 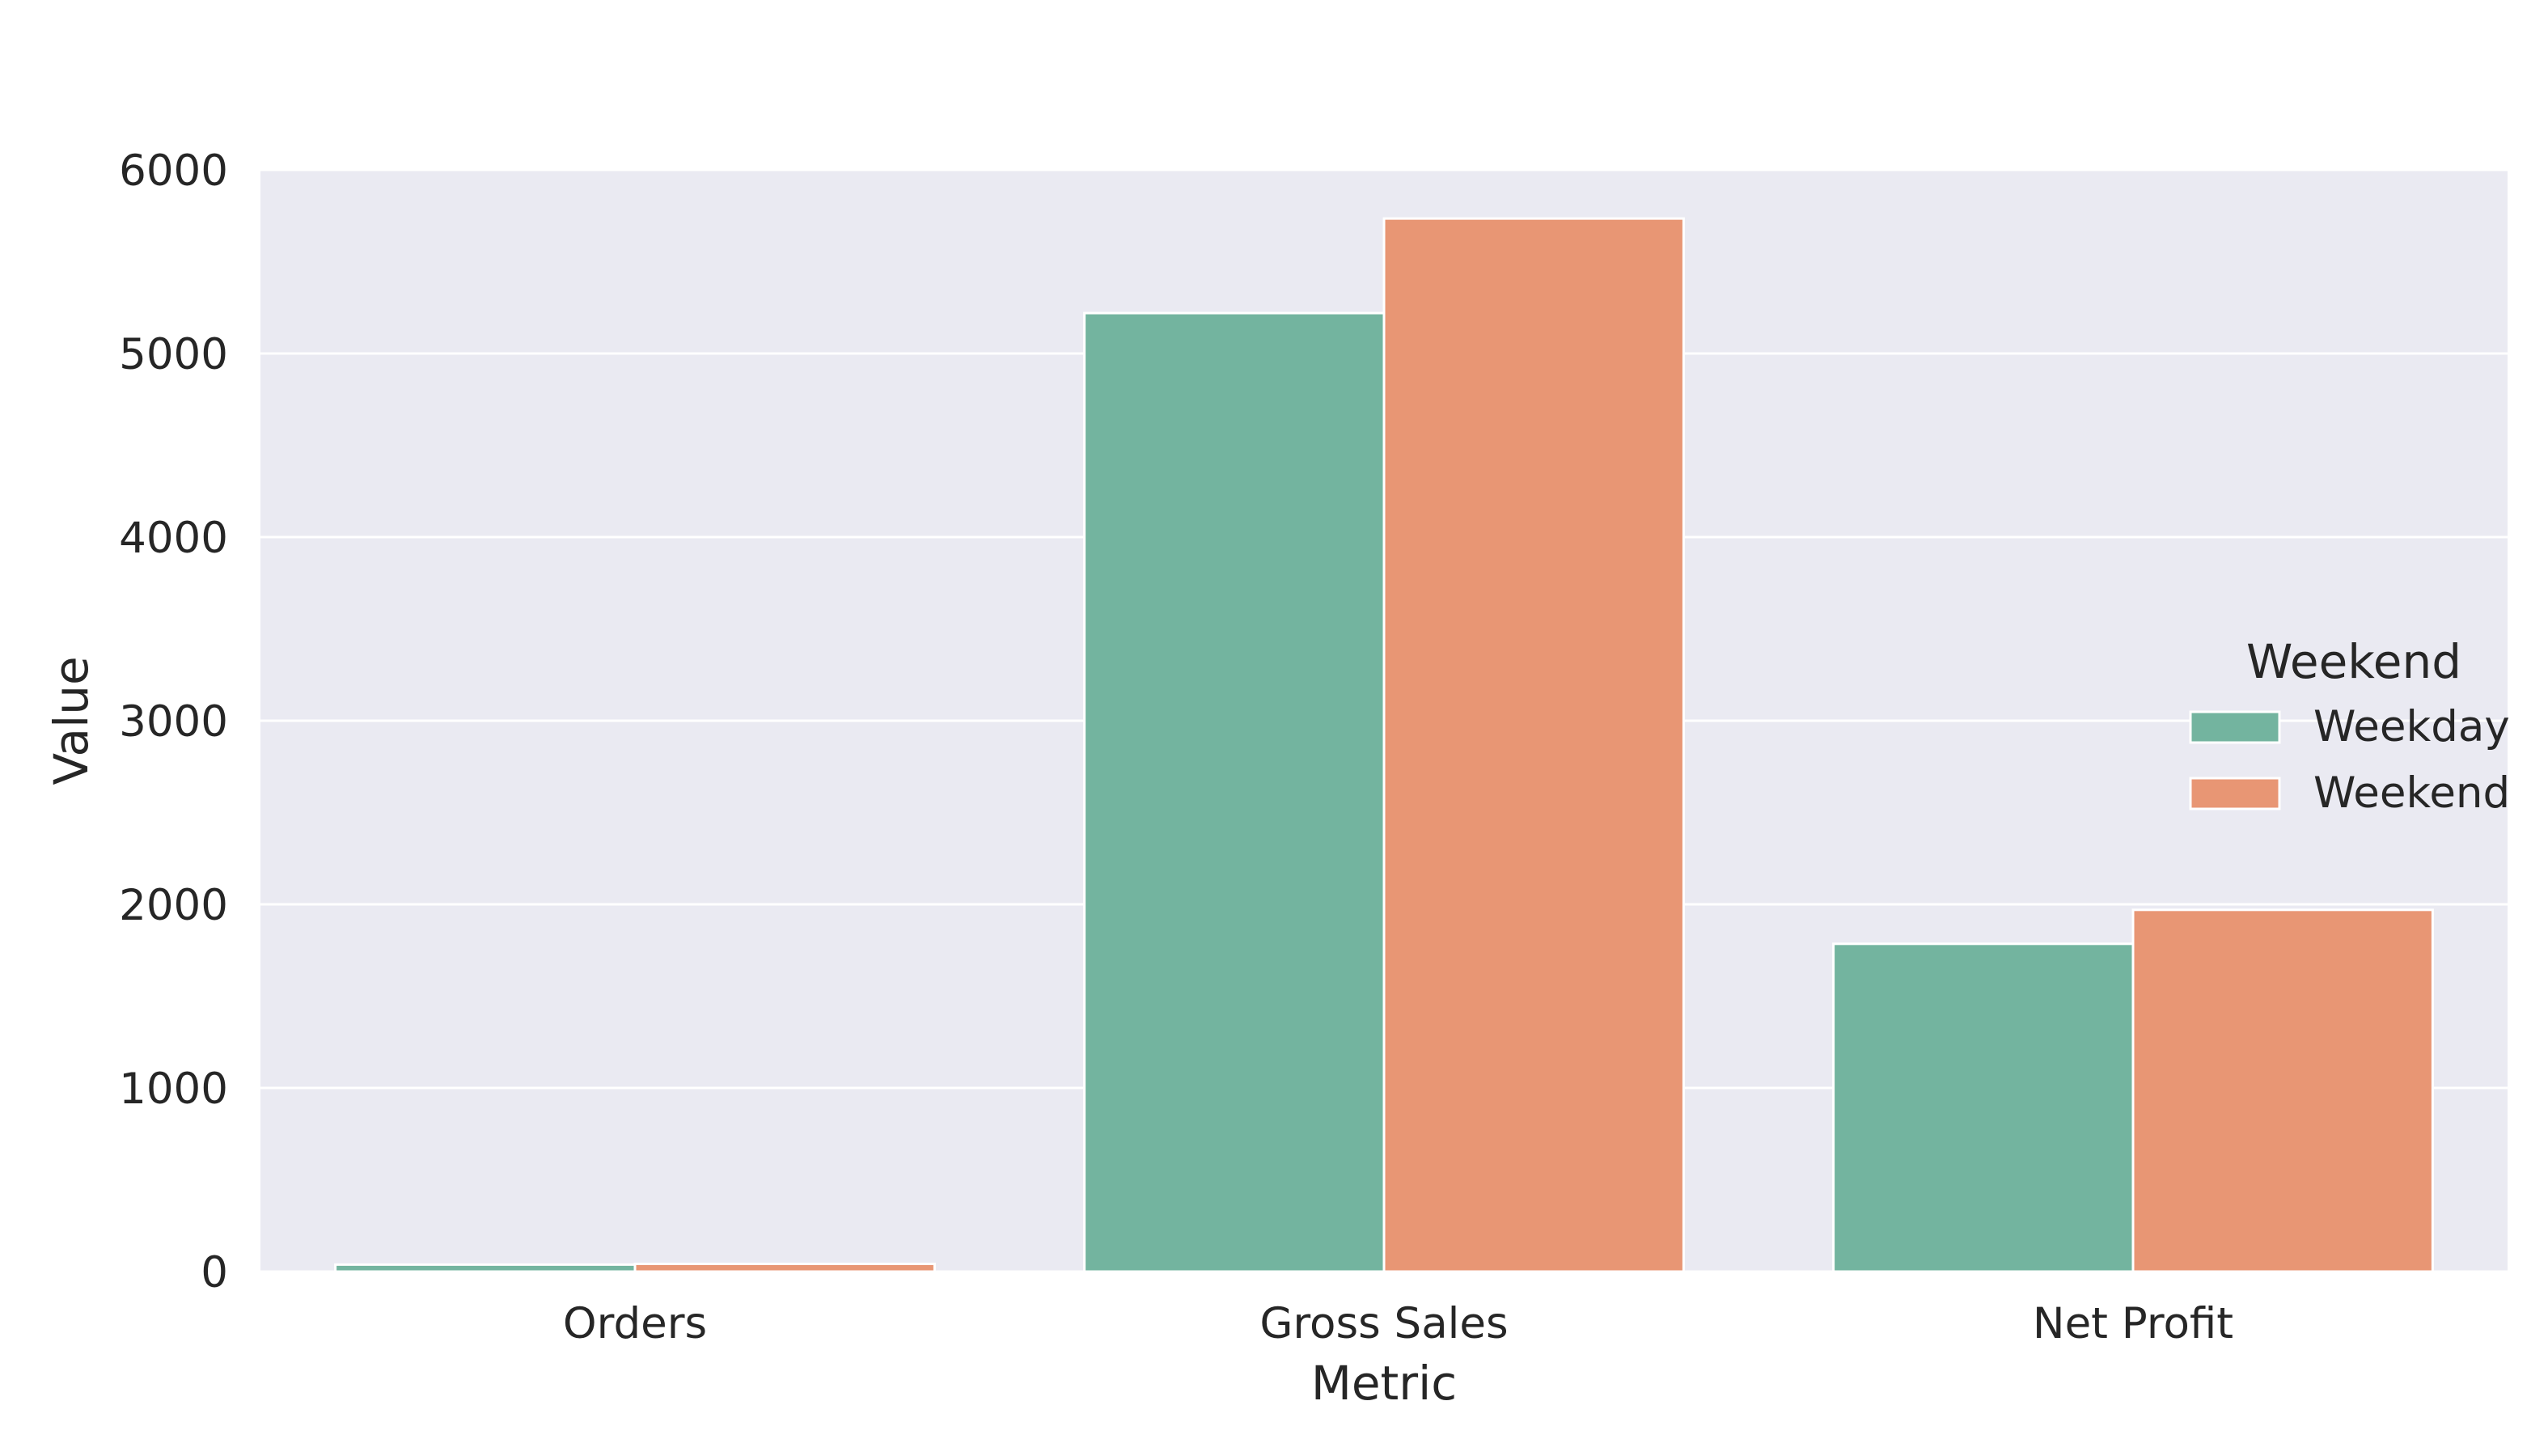 What do you see at coordinates (2411, 726) in the screenshot?
I see `legend-label-weekday: Weekday` at bounding box center [2411, 726].